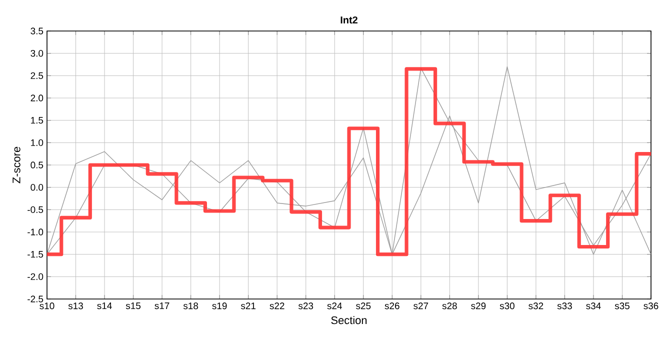  Describe the element at coordinates (36, 299) in the screenshot. I see `y-tick-label: -2.5` at that location.